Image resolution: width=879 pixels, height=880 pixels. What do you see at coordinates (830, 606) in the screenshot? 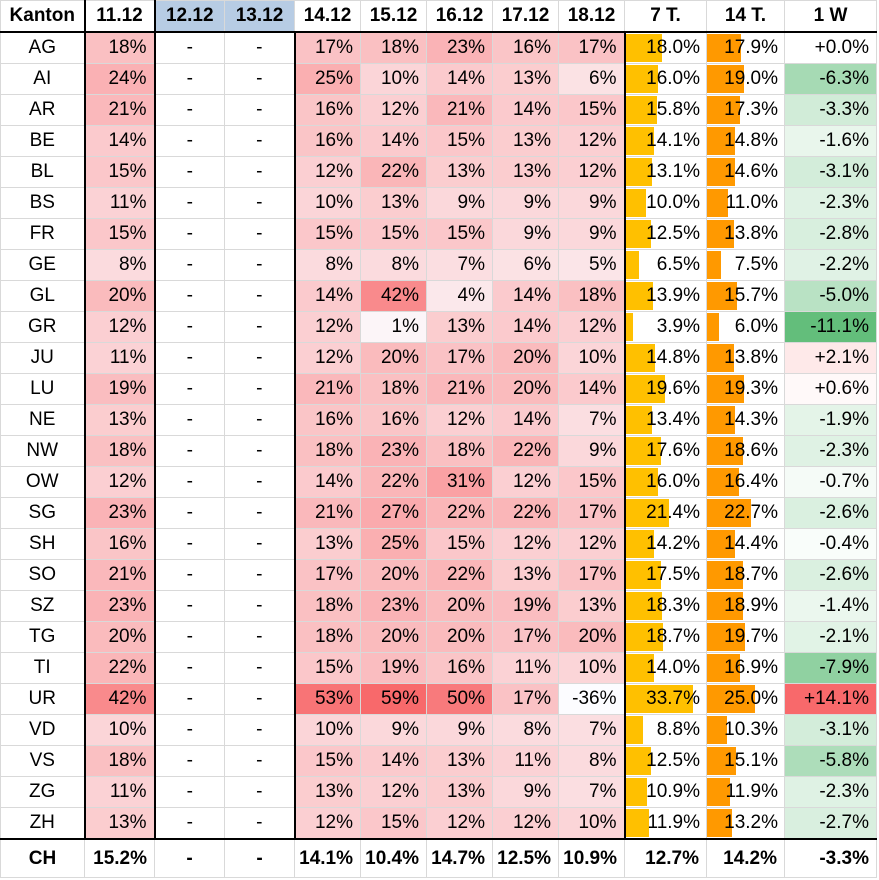
I see `week-change-cell: -1.4%` at bounding box center [830, 606].